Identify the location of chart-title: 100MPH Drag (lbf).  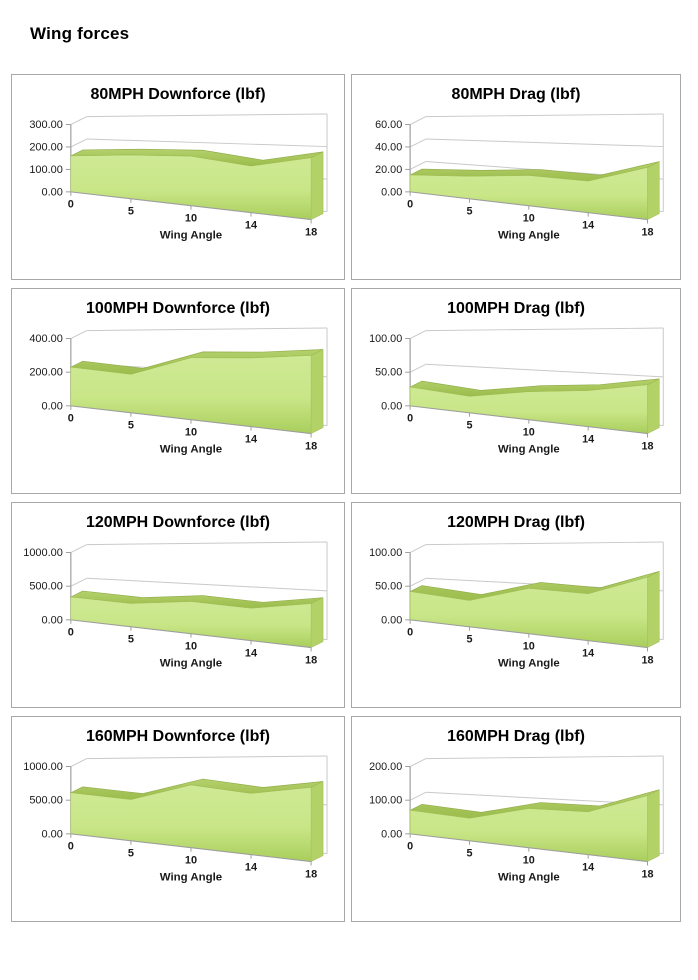
(516, 308).